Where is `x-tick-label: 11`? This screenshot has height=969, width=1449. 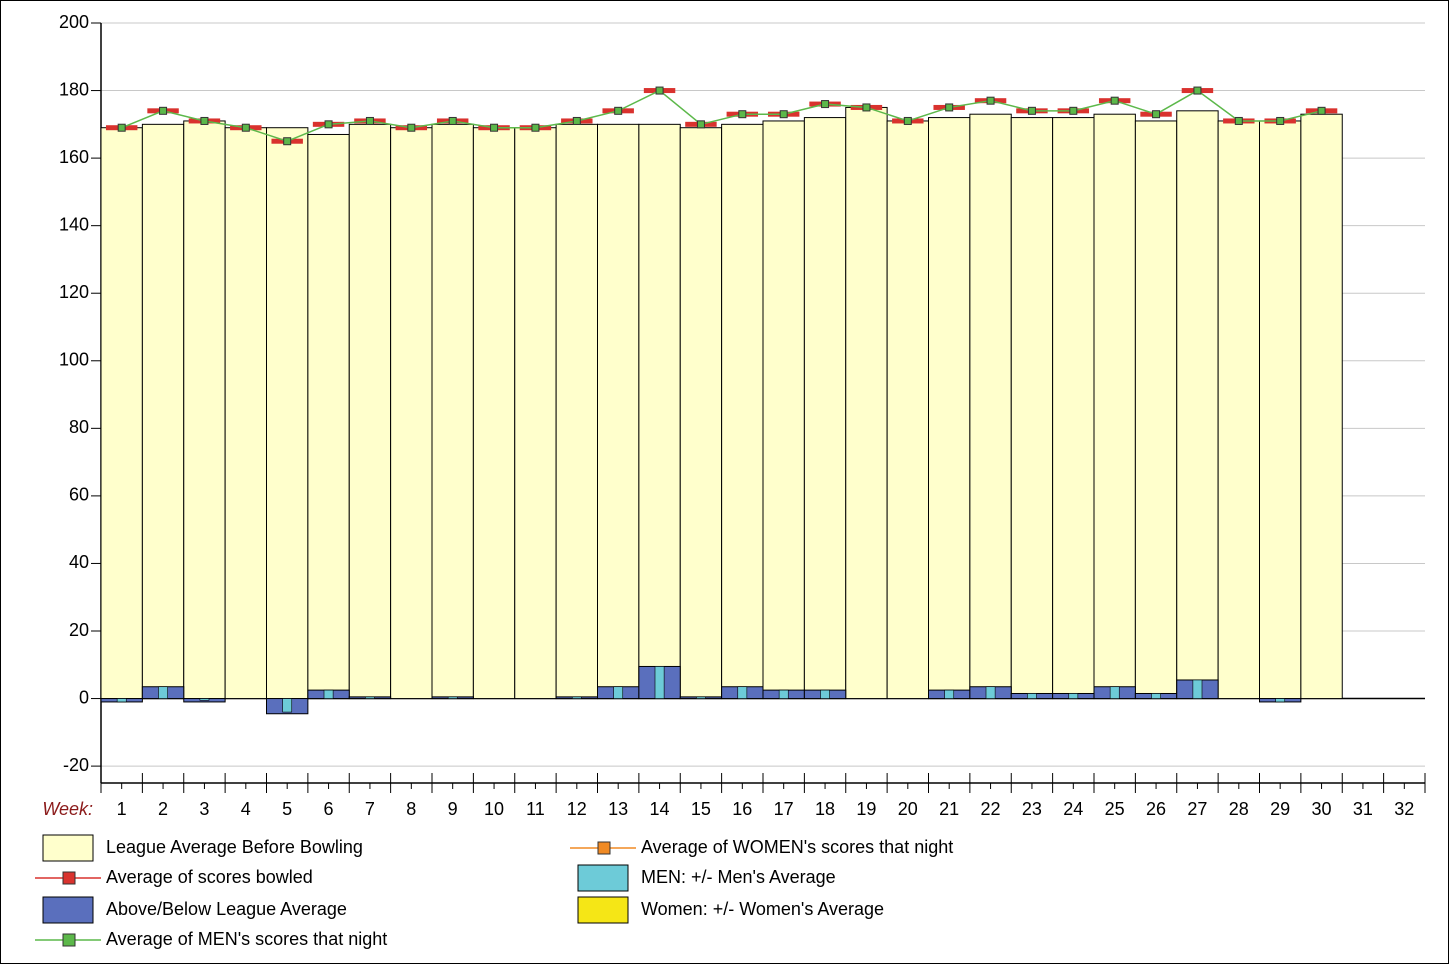 x-tick-label: 11 is located at coordinates (535, 809).